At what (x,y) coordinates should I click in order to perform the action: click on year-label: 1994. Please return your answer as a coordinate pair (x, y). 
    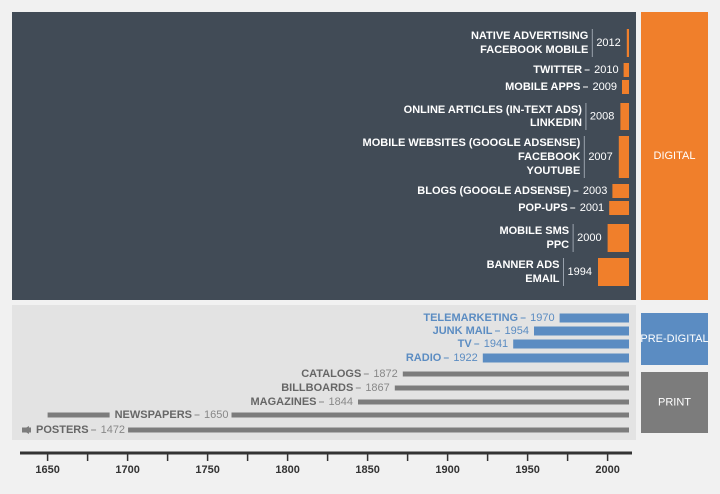
    Looking at the image, I should click on (580, 272).